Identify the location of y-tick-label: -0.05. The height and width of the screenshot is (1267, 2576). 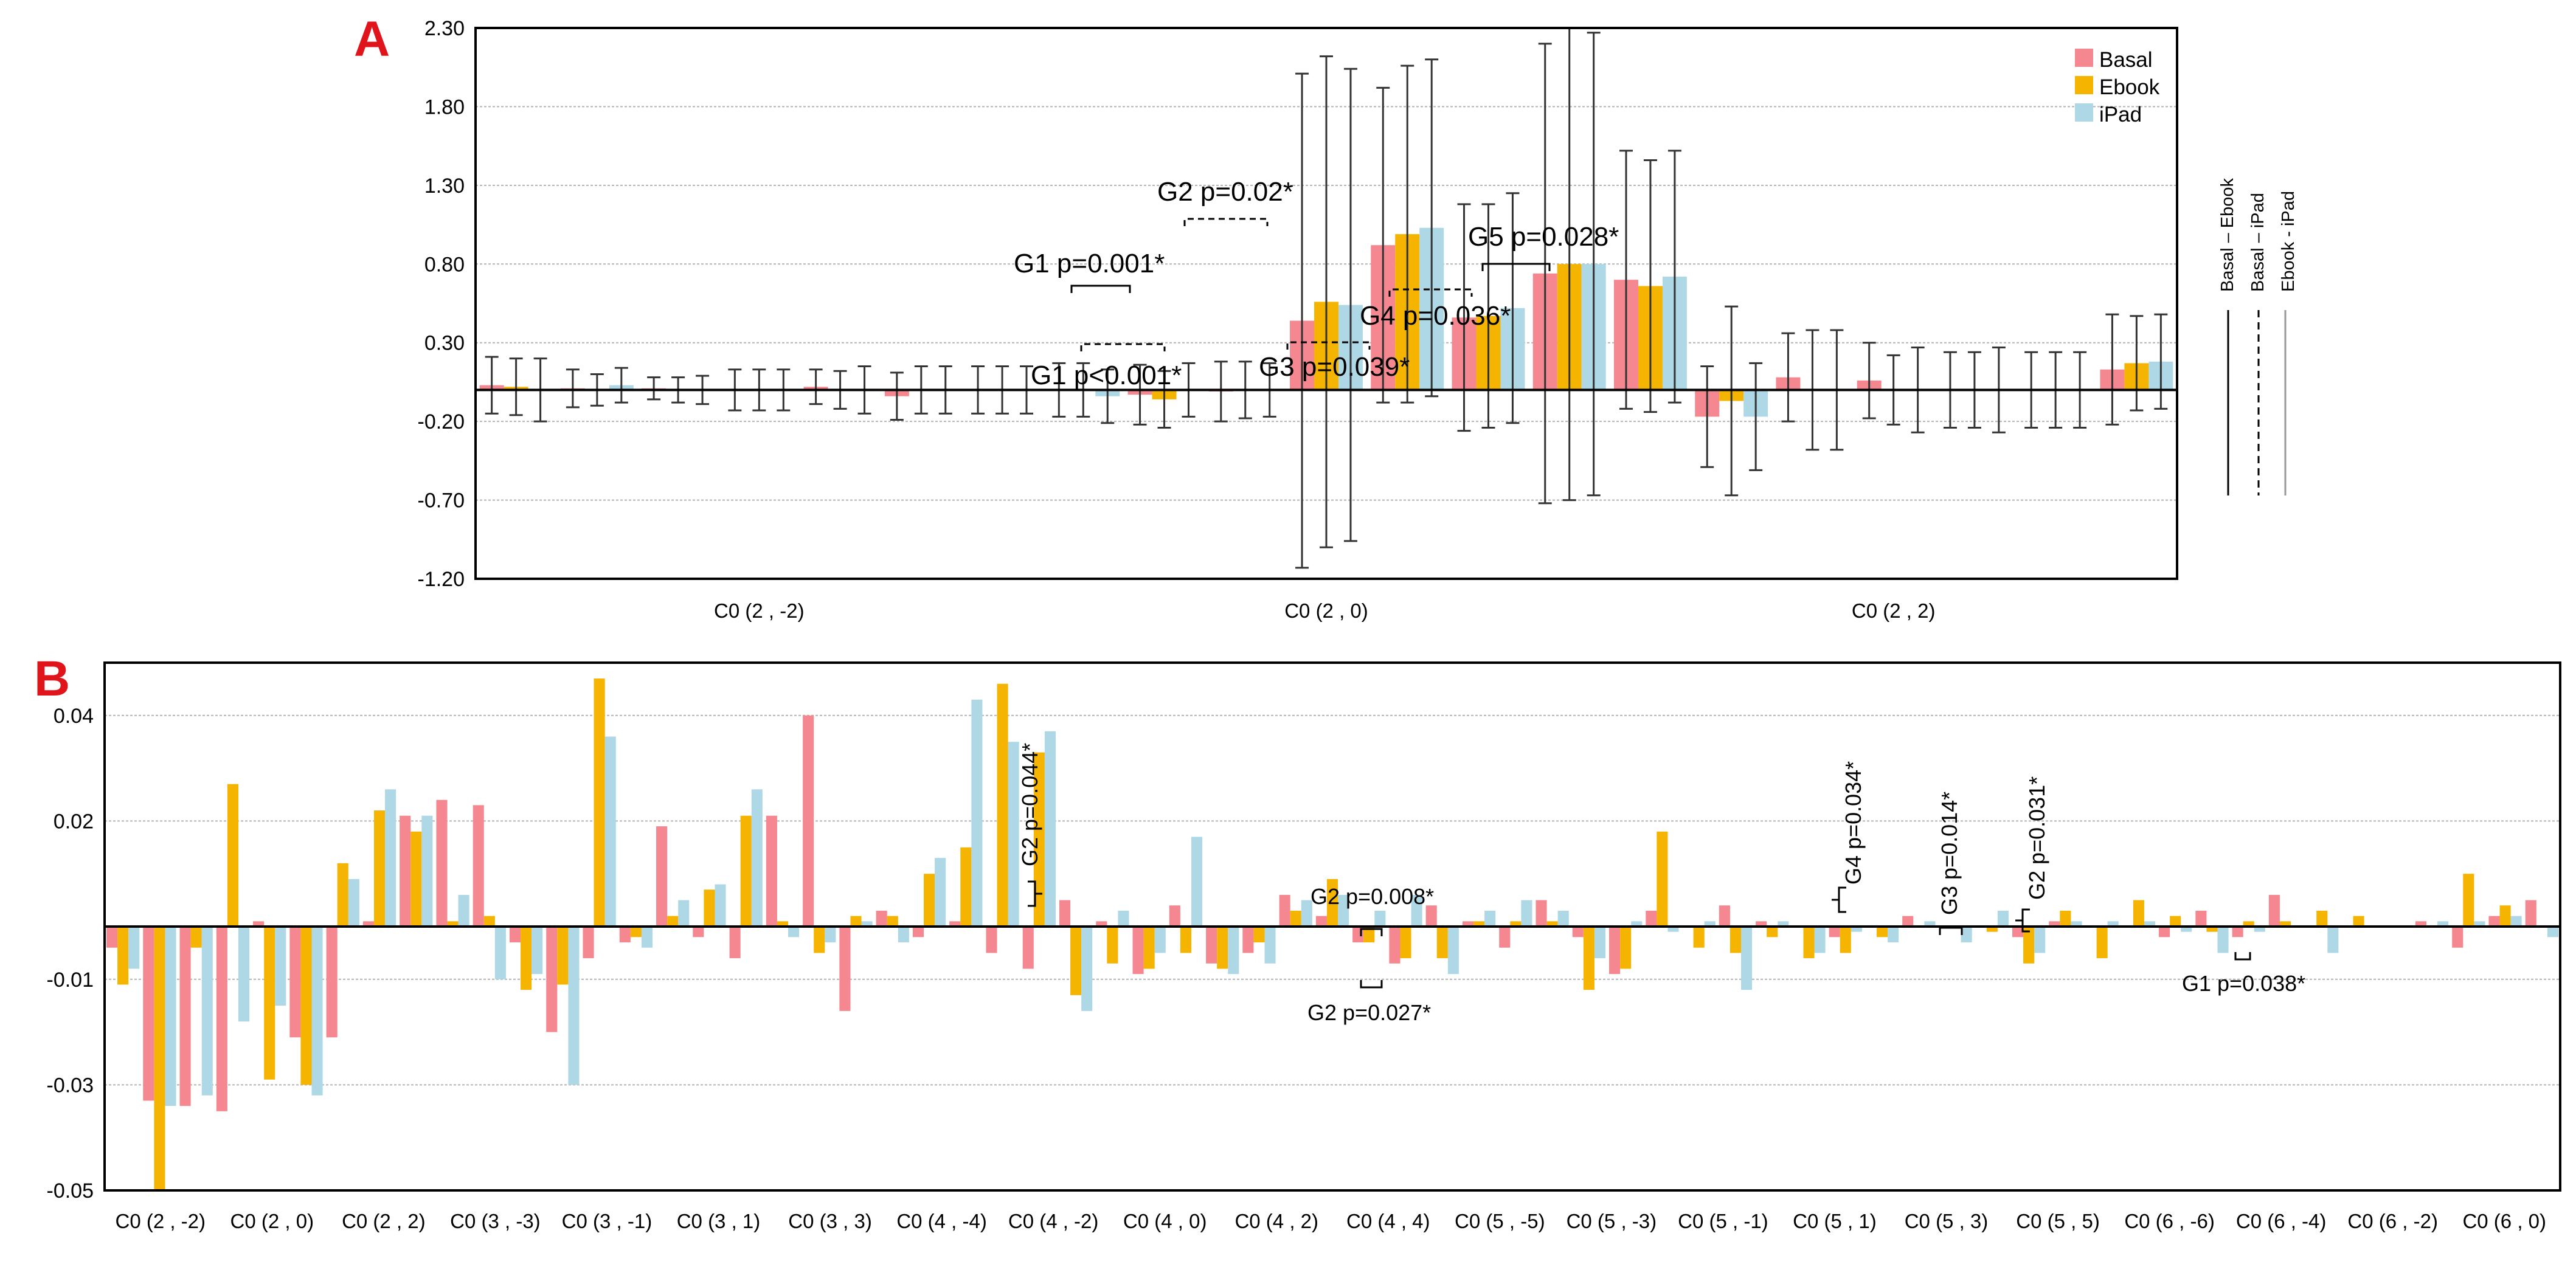
(70, 1191).